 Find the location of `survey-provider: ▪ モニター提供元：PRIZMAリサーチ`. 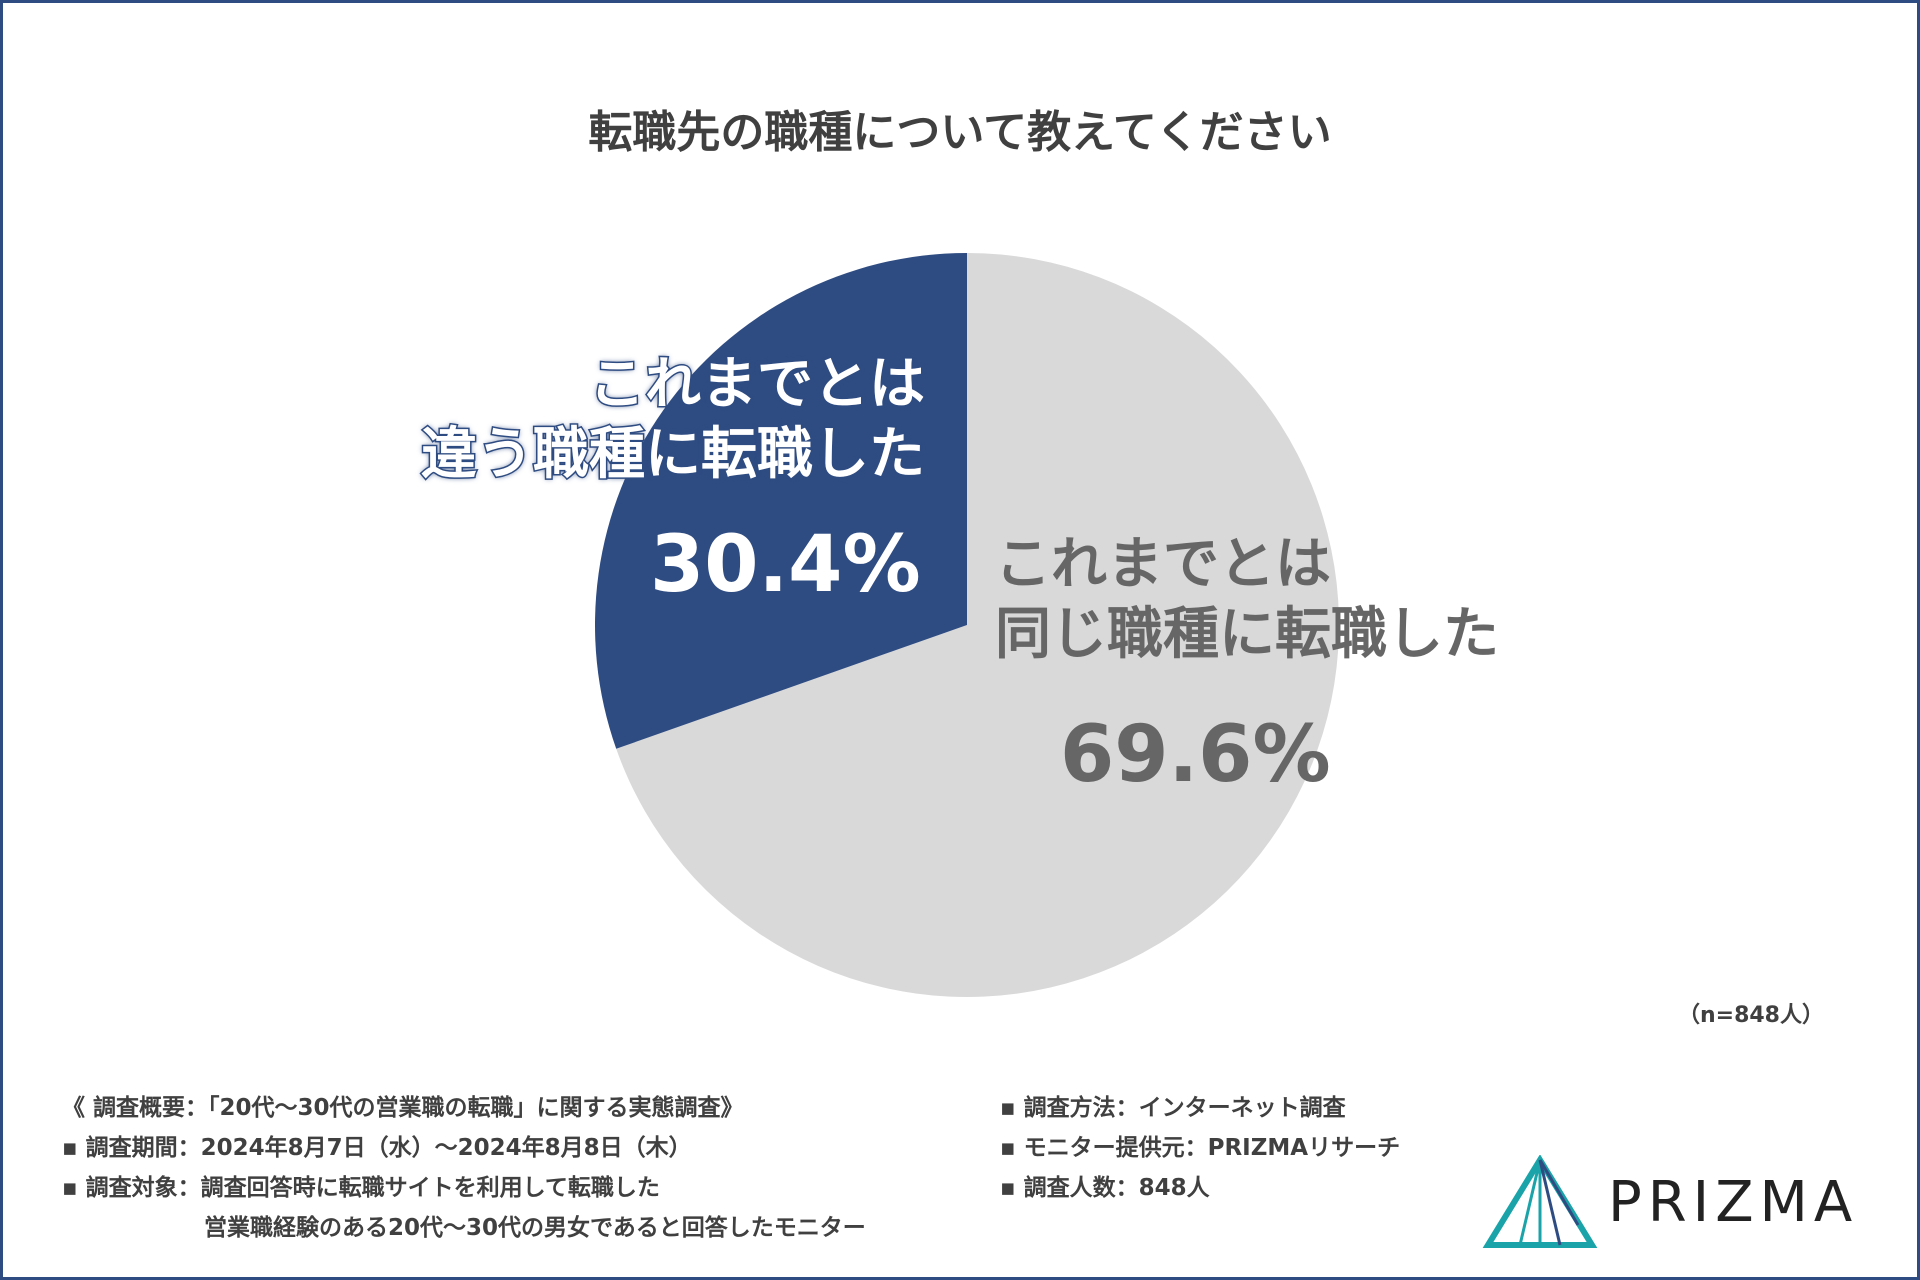

survey-provider: ▪ モニター提供元：PRIZMAリサーチ is located at coordinates (1200, 1148).